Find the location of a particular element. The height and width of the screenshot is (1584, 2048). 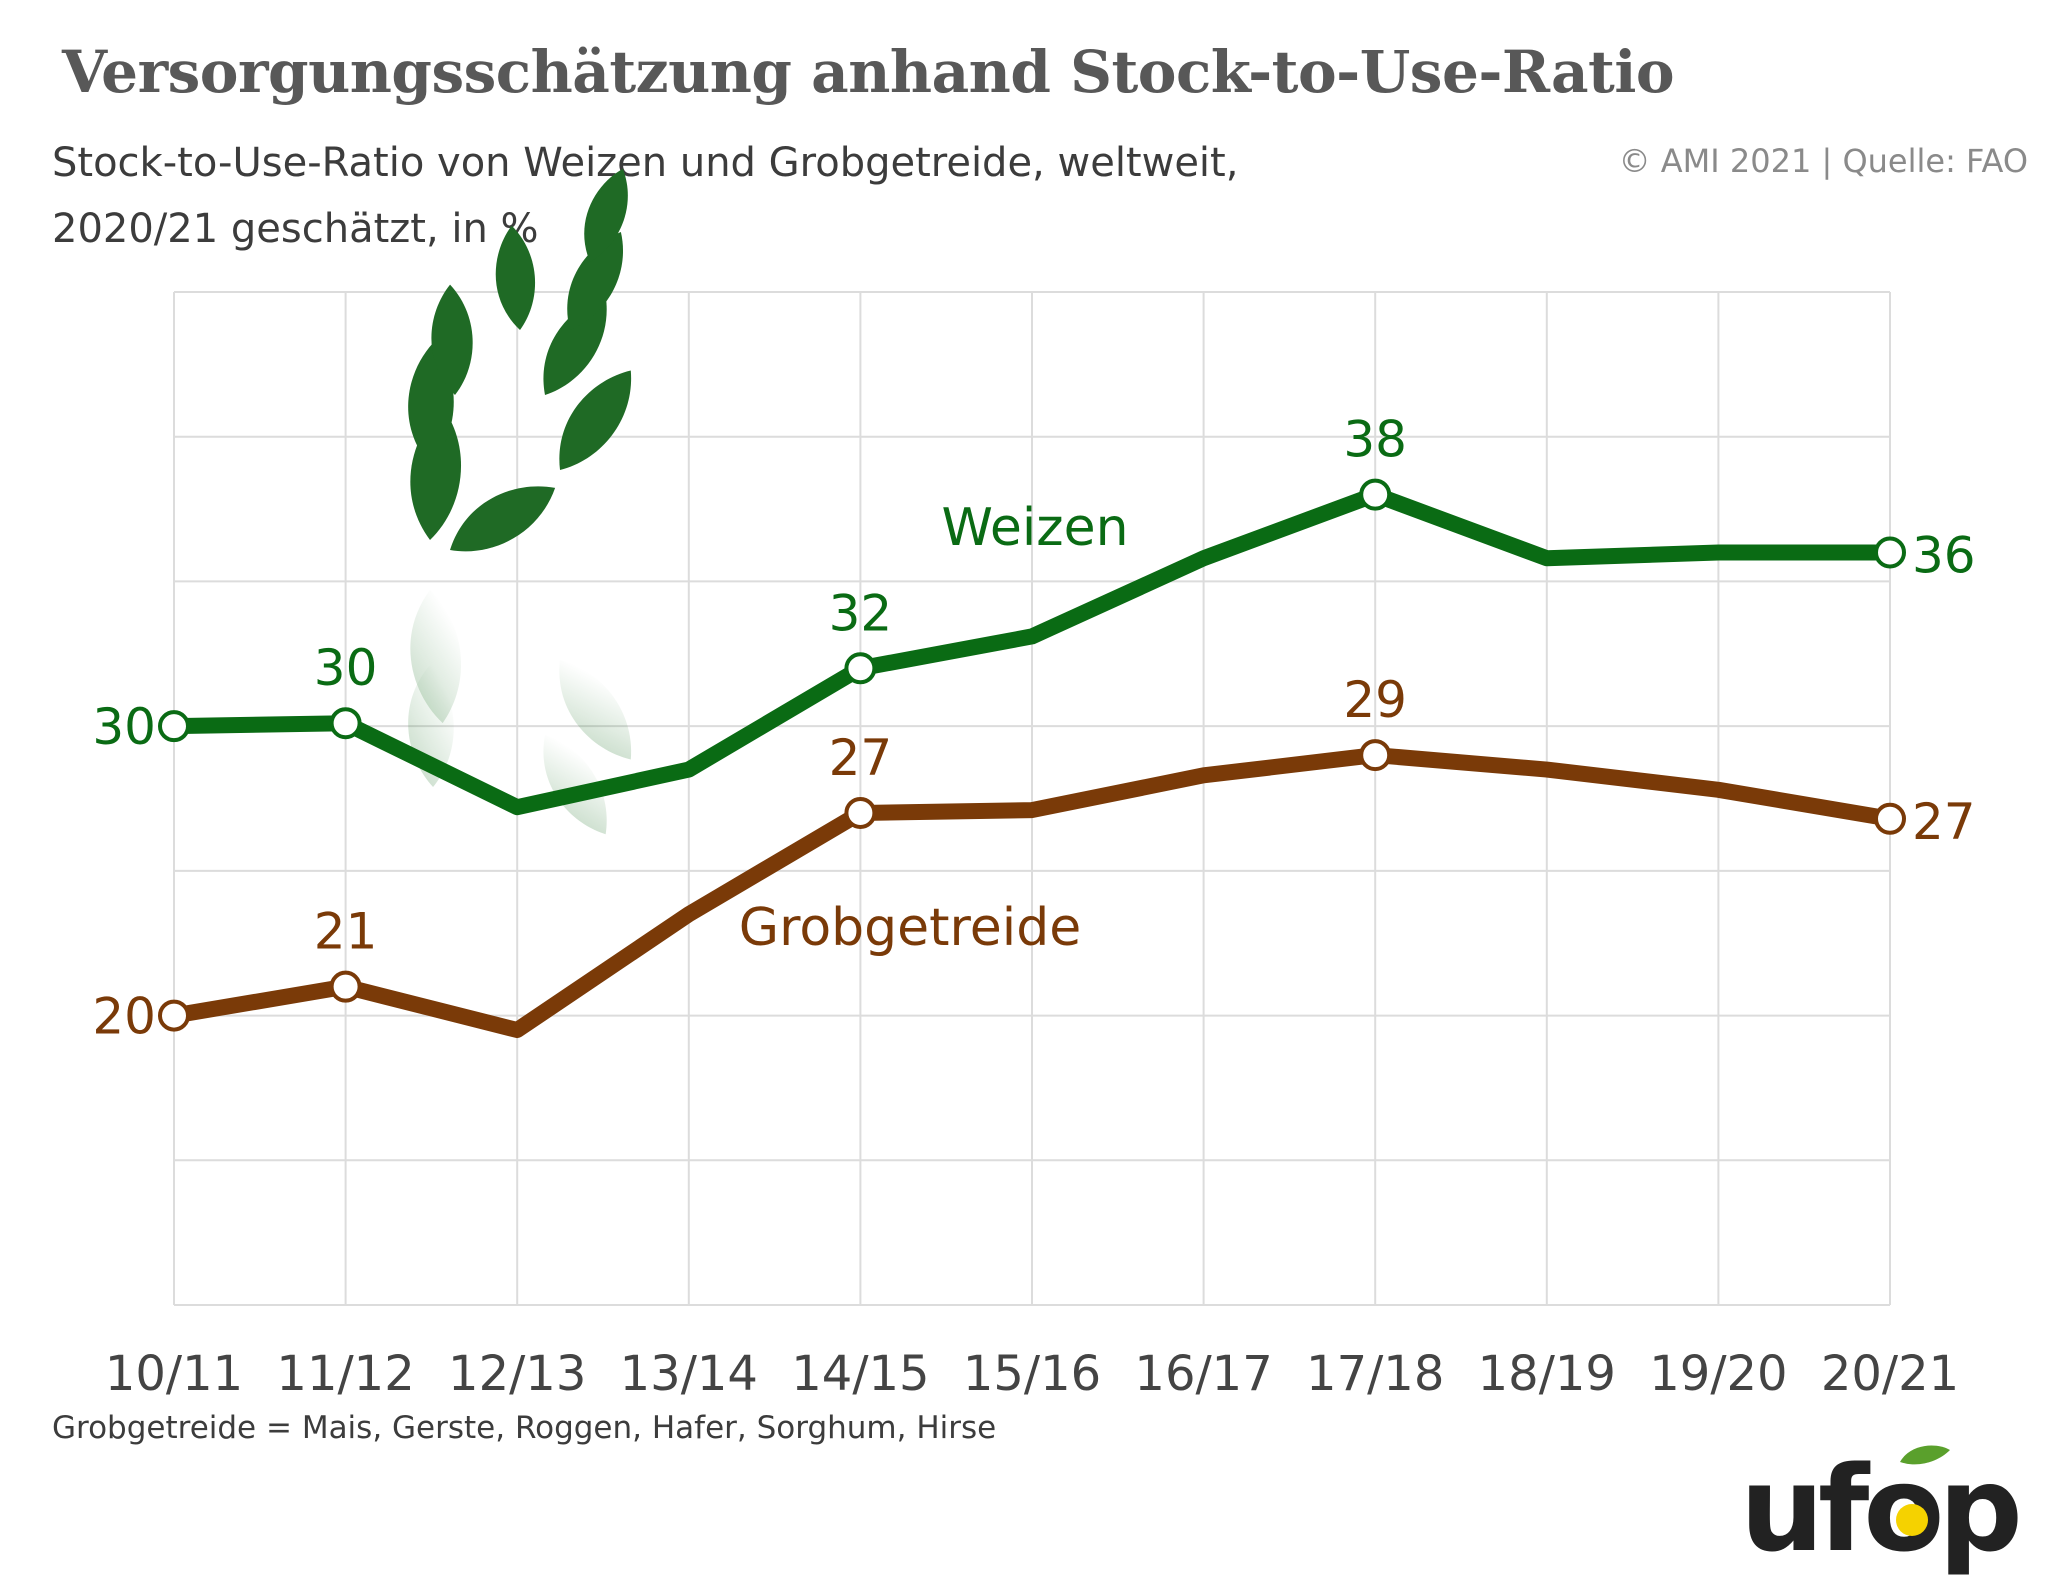

x-tick-label: 18/19 is located at coordinates (1547, 1374).